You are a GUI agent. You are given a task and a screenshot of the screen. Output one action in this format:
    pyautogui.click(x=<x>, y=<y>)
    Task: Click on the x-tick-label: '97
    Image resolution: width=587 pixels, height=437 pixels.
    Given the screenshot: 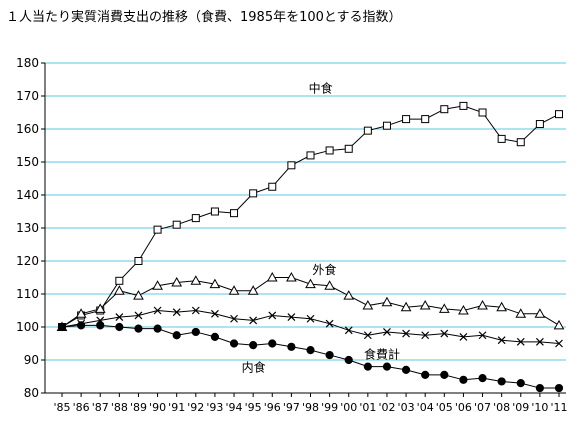 What is the action you would take?
    pyautogui.click(x=291, y=407)
    